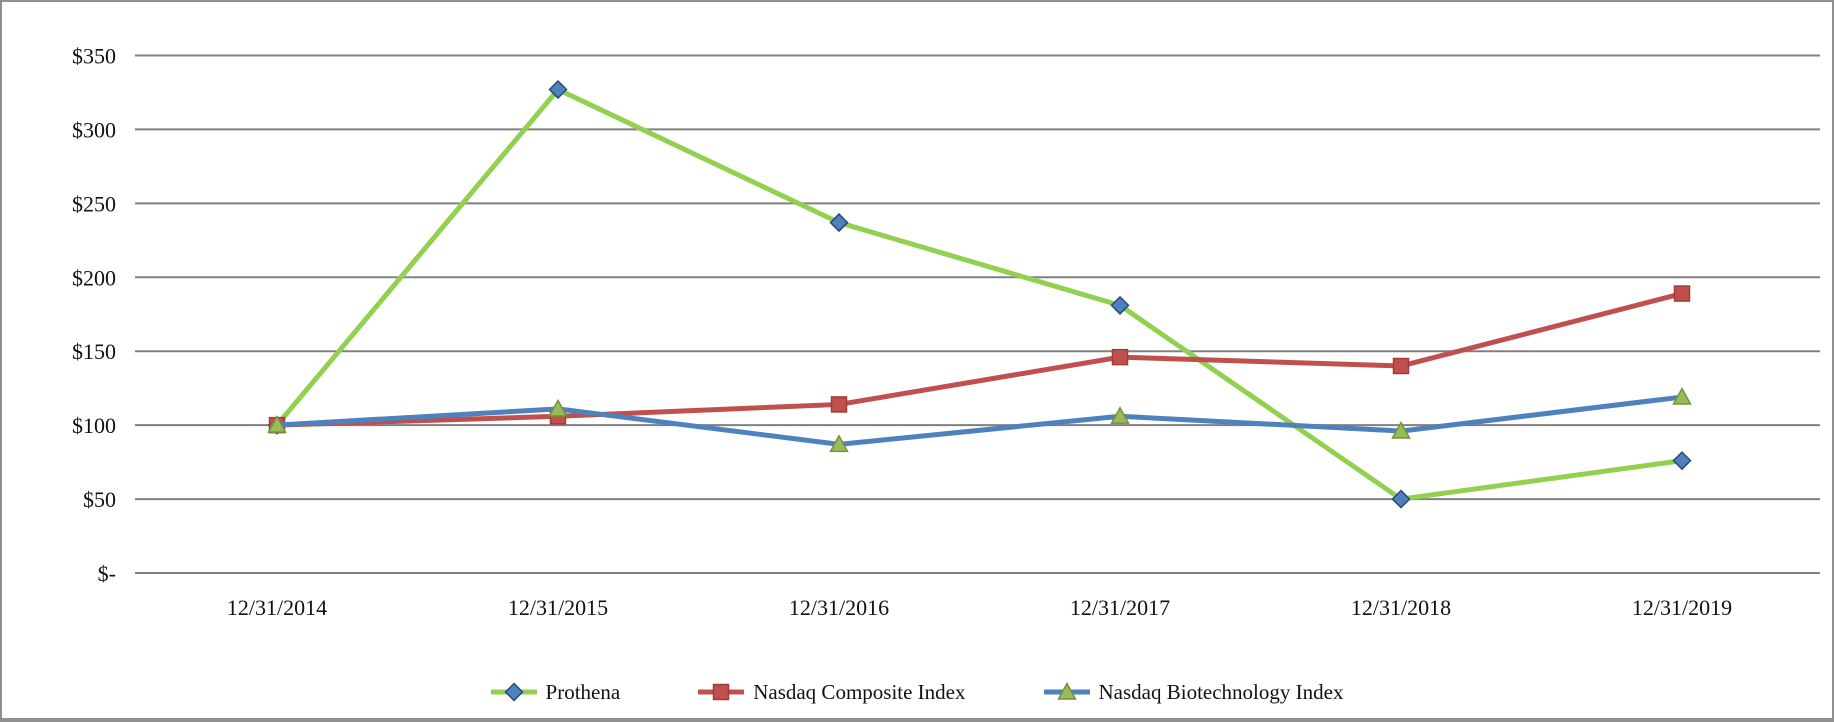  Describe the element at coordinates (859, 691) in the screenshot. I see `legend-label: Nasdaq Composite Index` at that location.